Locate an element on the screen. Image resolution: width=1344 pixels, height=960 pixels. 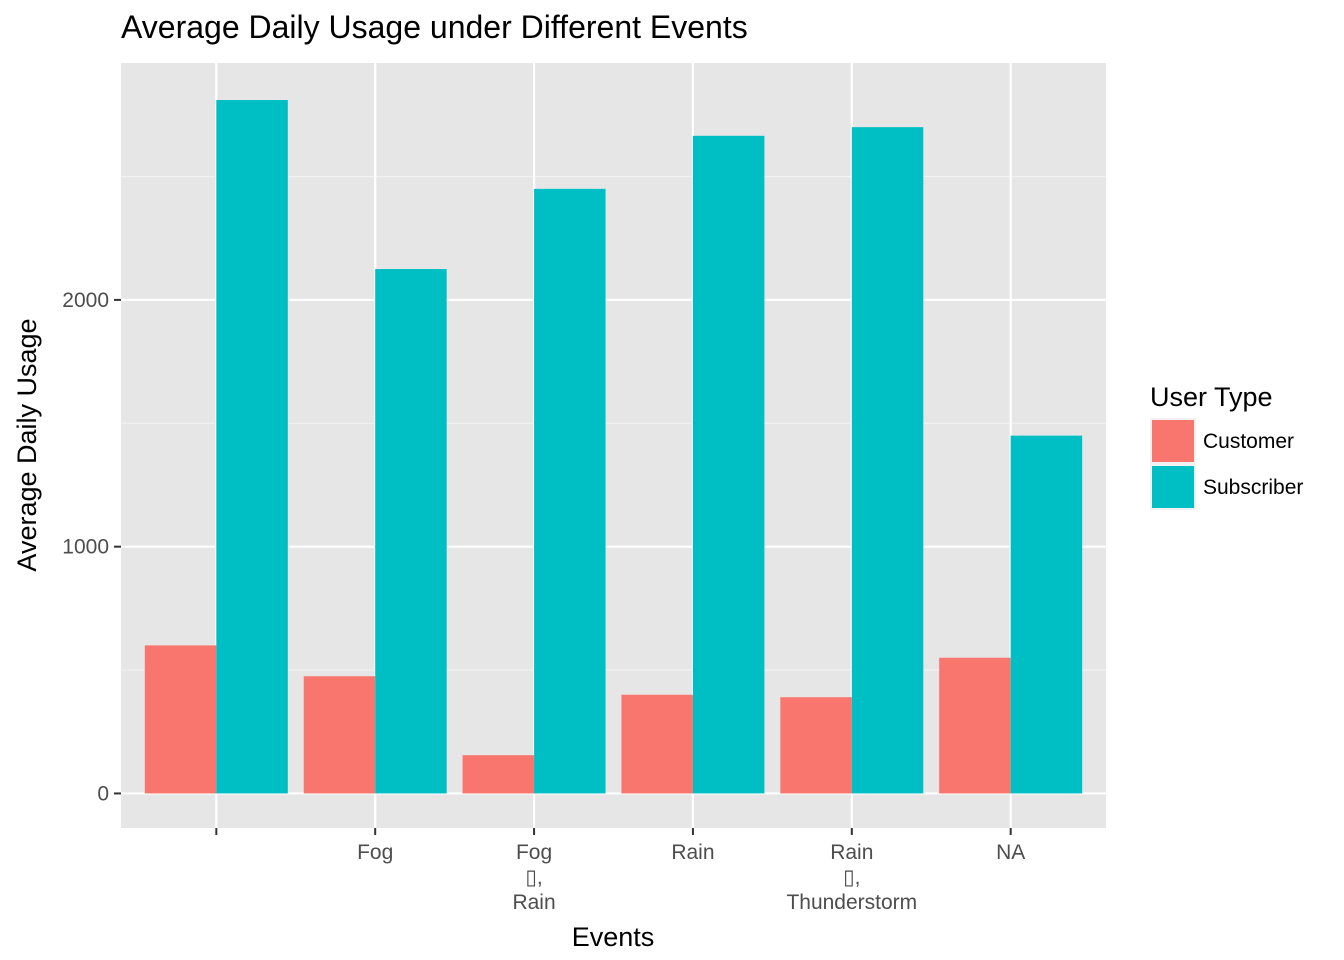
legend-title: User Type is located at coordinates (1211, 397).